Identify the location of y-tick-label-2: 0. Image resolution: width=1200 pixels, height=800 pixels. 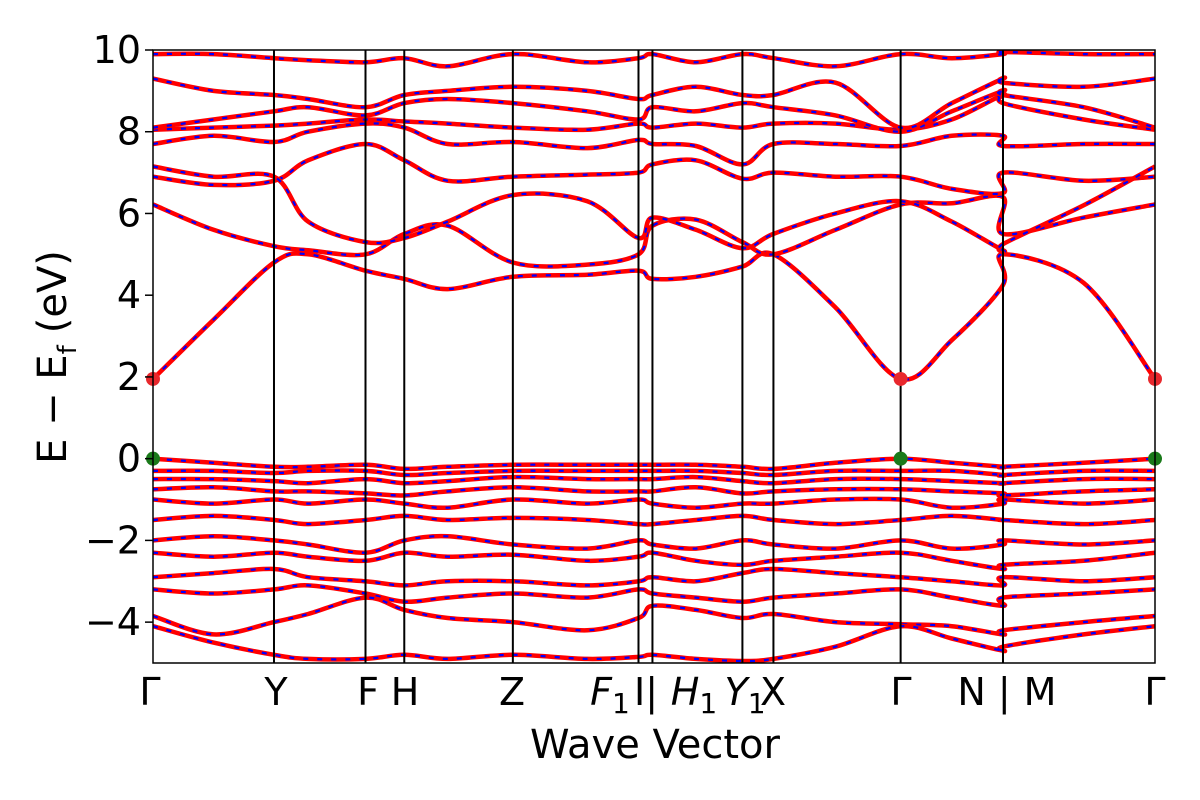
(129, 459).